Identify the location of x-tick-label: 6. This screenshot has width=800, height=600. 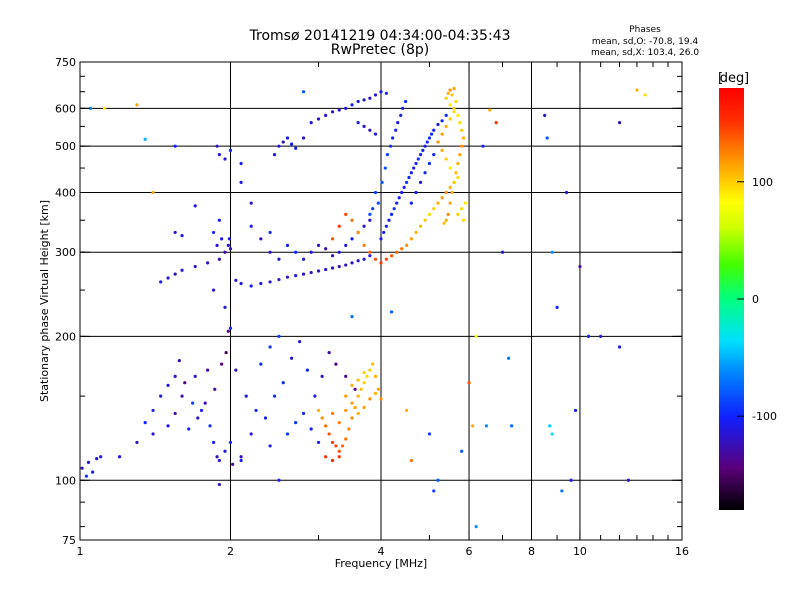
(469, 551).